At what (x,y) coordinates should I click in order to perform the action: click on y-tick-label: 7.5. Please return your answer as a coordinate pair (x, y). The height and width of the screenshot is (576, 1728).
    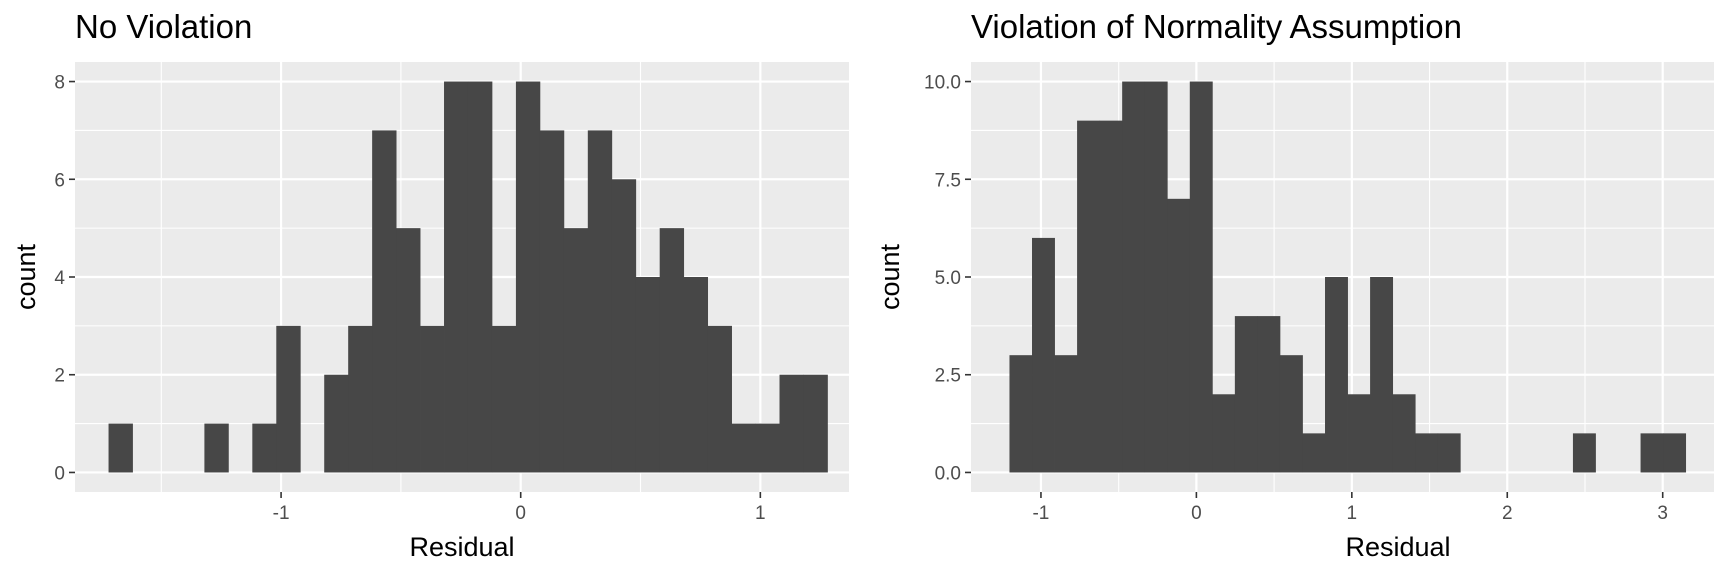
    Looking at the image, I should click on (948, 180).